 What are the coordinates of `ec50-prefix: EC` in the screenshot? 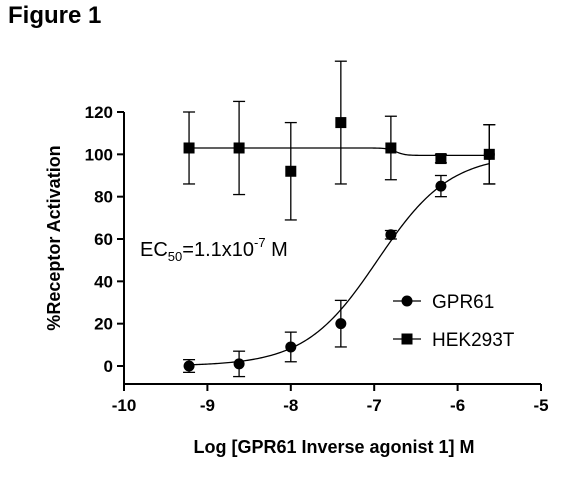 It's located at (154, 250).